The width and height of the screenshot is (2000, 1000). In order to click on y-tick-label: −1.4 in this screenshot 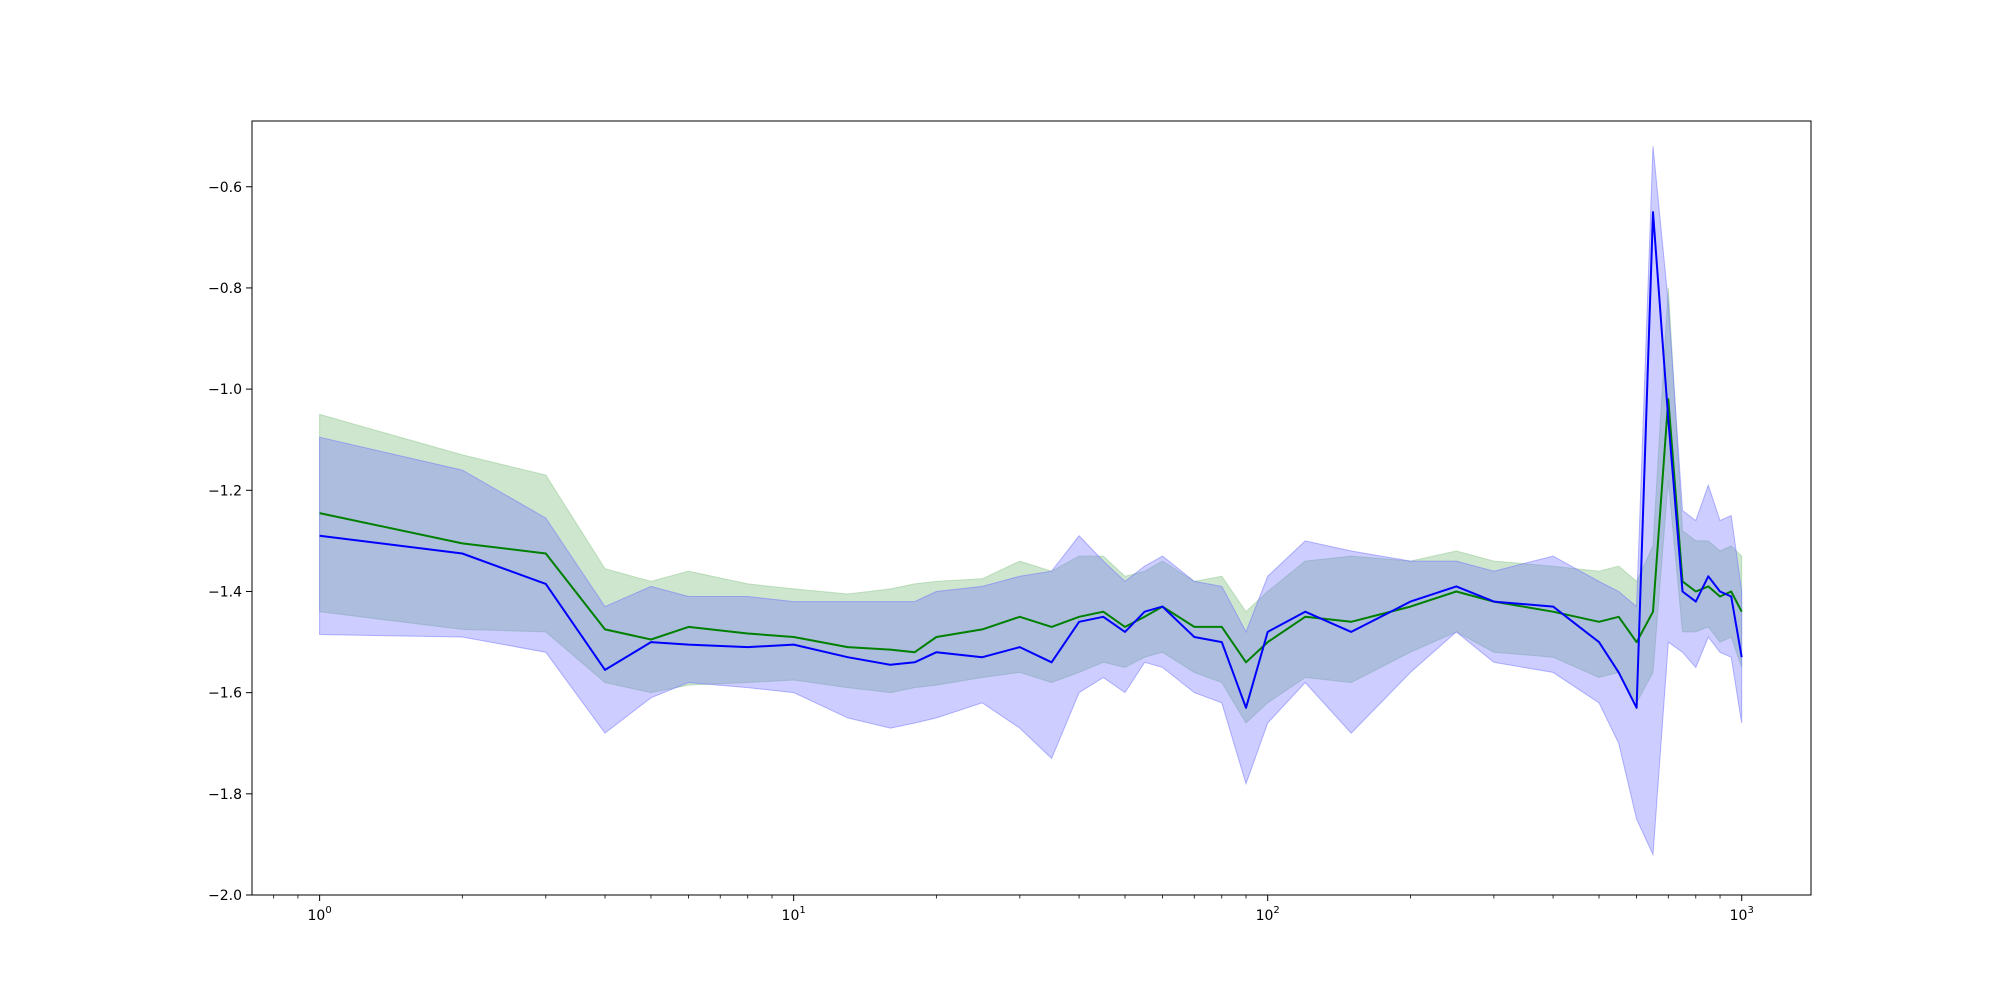, I will do `click(225, 592)`.